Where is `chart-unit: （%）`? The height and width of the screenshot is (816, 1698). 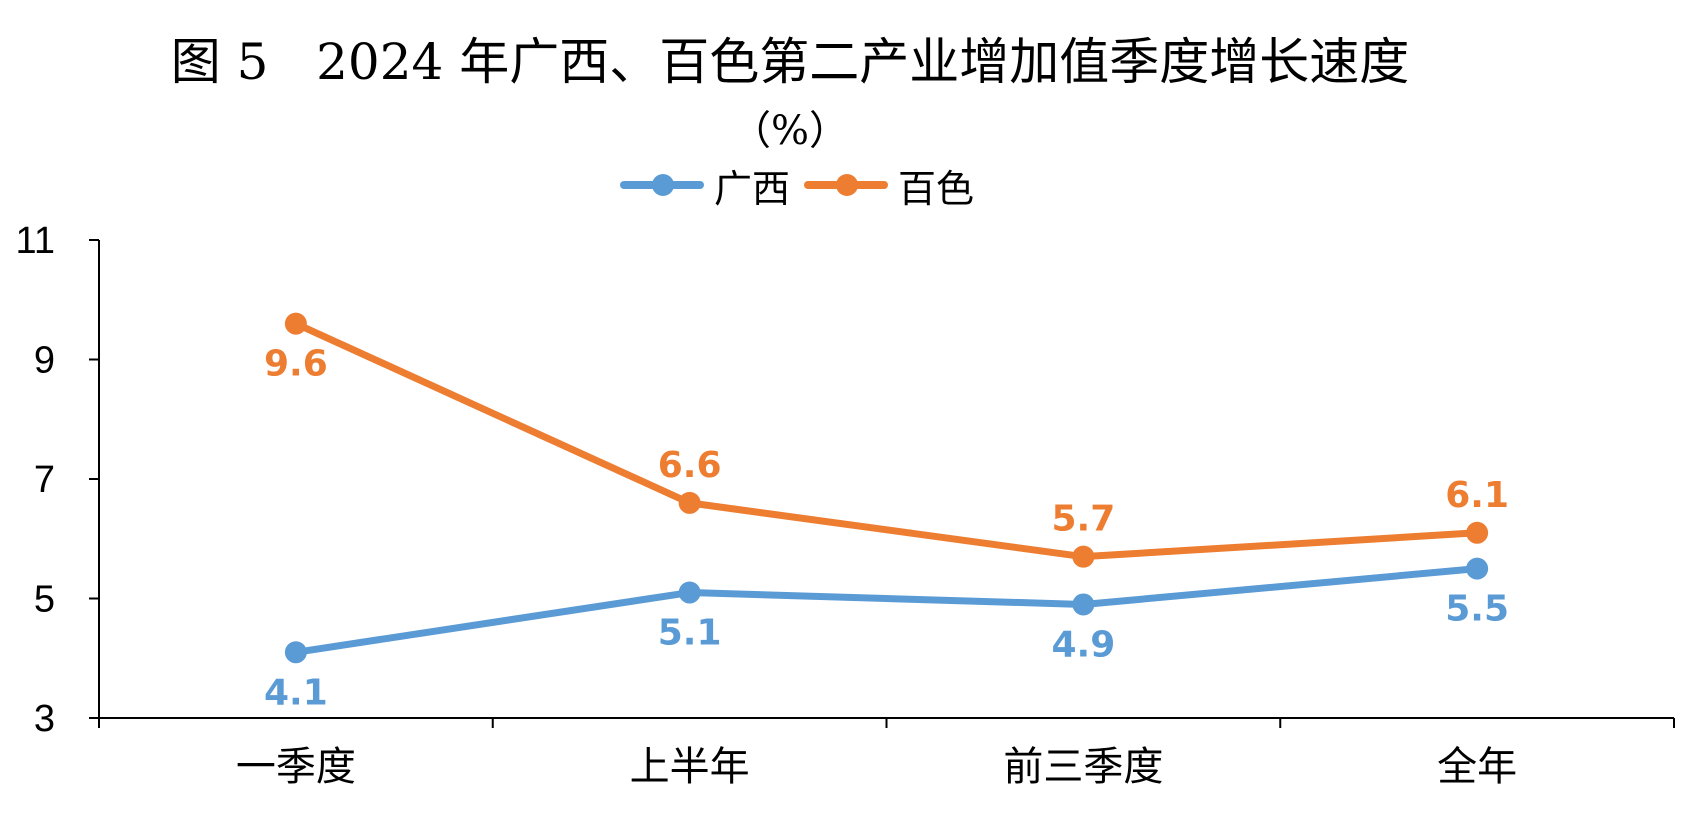 chart-unit: （%） is located at coordinates (789, 131).